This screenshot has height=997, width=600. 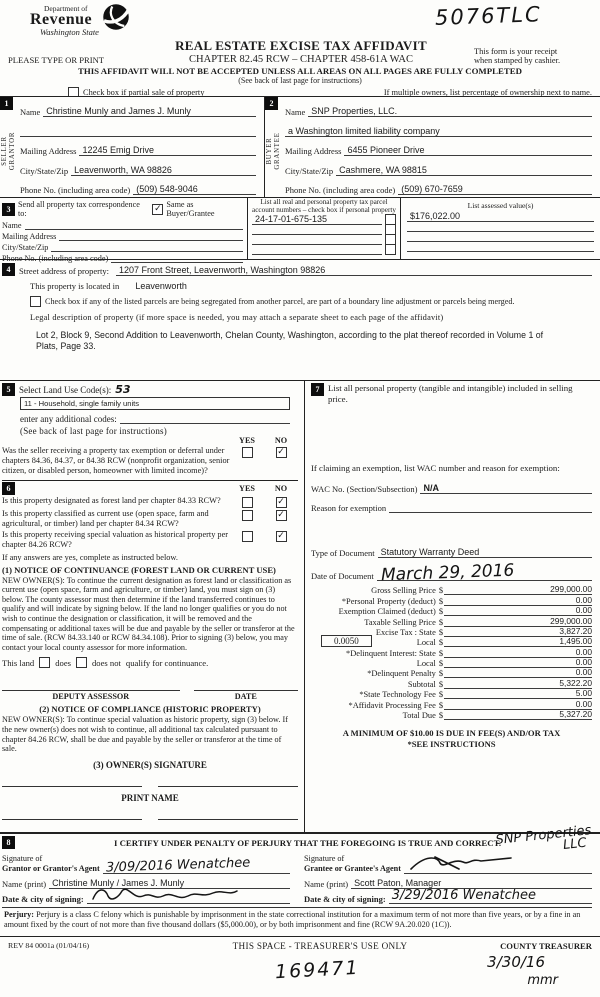 What do you see at coordinates (281, 502) in the screenshot?
I see `forest-land-no-checkbox: ✓` at bounding box center [281, 502].